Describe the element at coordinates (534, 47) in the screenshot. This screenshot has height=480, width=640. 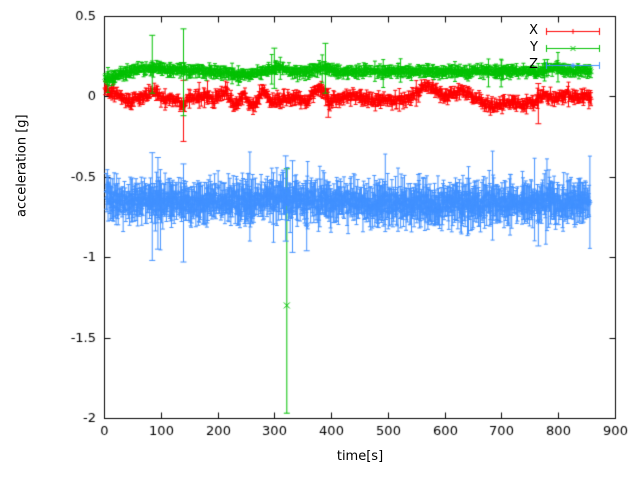
I see `legend-label-y: Y` at that location.